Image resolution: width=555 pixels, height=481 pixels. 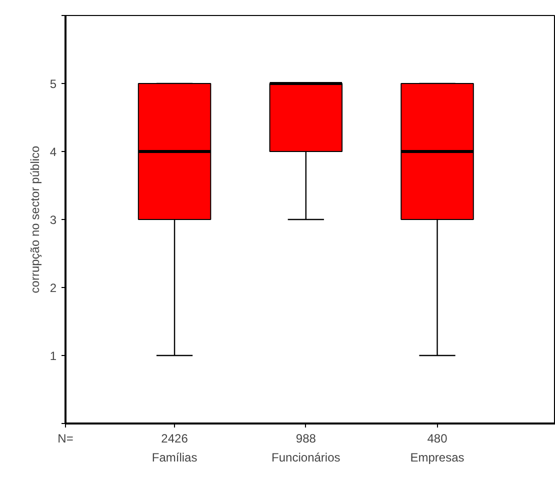 I want to click on y-axis-title: corrupção no sector público, so click(x=35, y=219).